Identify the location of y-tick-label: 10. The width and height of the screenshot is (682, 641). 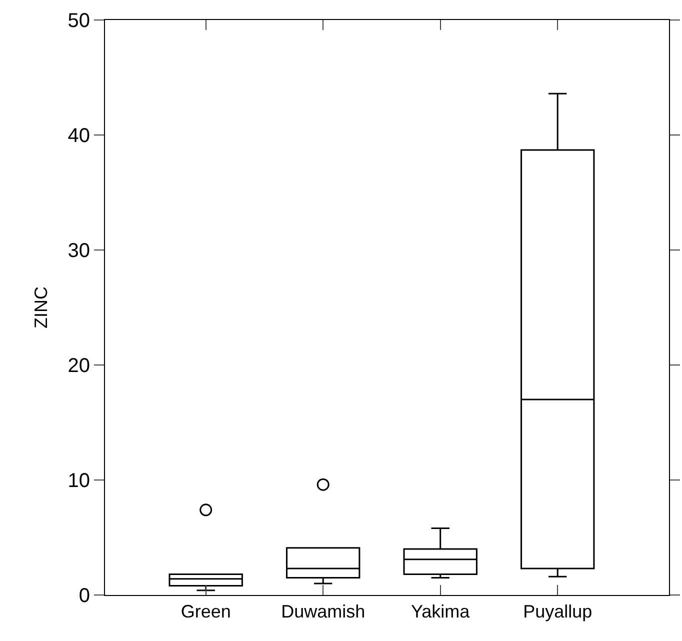
(79, 481).